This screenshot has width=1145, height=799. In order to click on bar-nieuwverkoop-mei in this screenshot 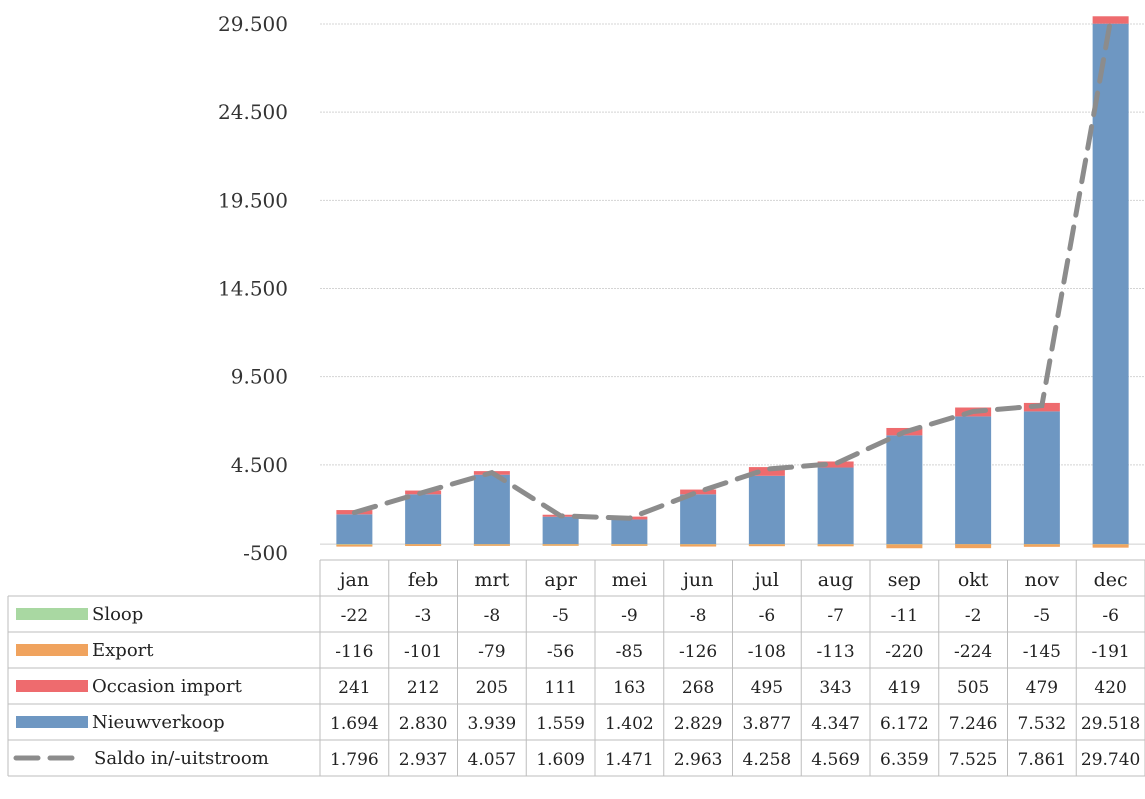, I will do `click(629, 532)`.